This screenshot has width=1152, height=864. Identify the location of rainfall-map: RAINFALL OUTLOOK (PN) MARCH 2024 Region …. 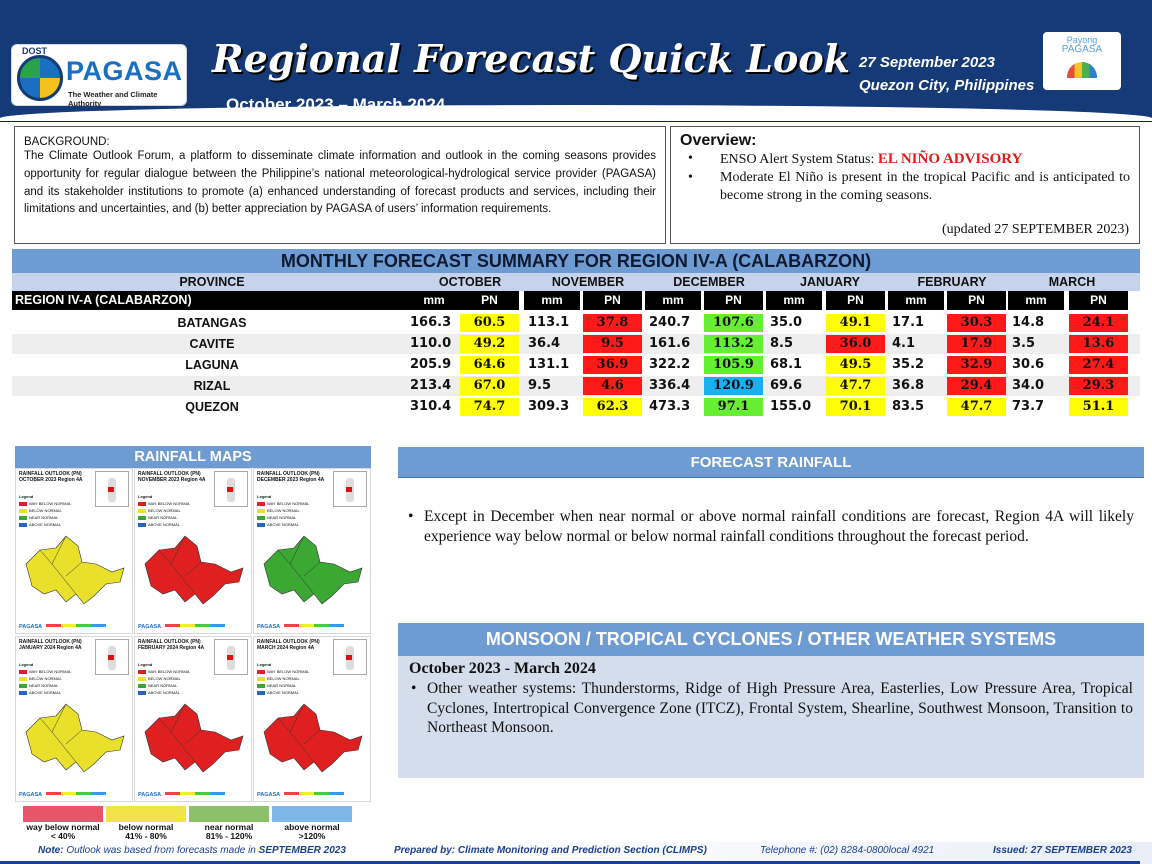
(312, 719).